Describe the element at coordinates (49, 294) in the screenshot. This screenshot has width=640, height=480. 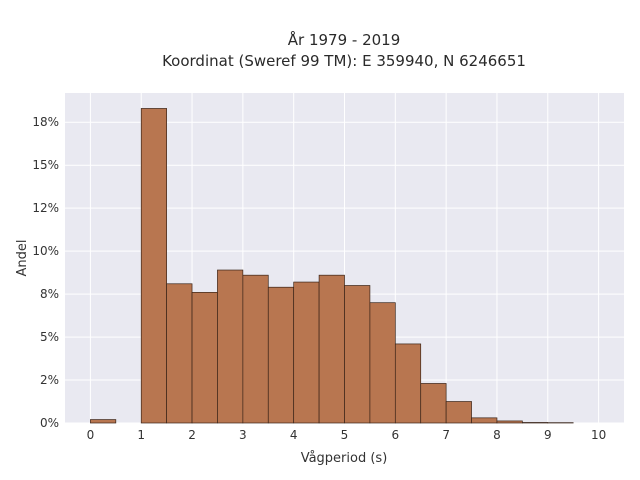
I see `y-tick-label: 8%` at that location.